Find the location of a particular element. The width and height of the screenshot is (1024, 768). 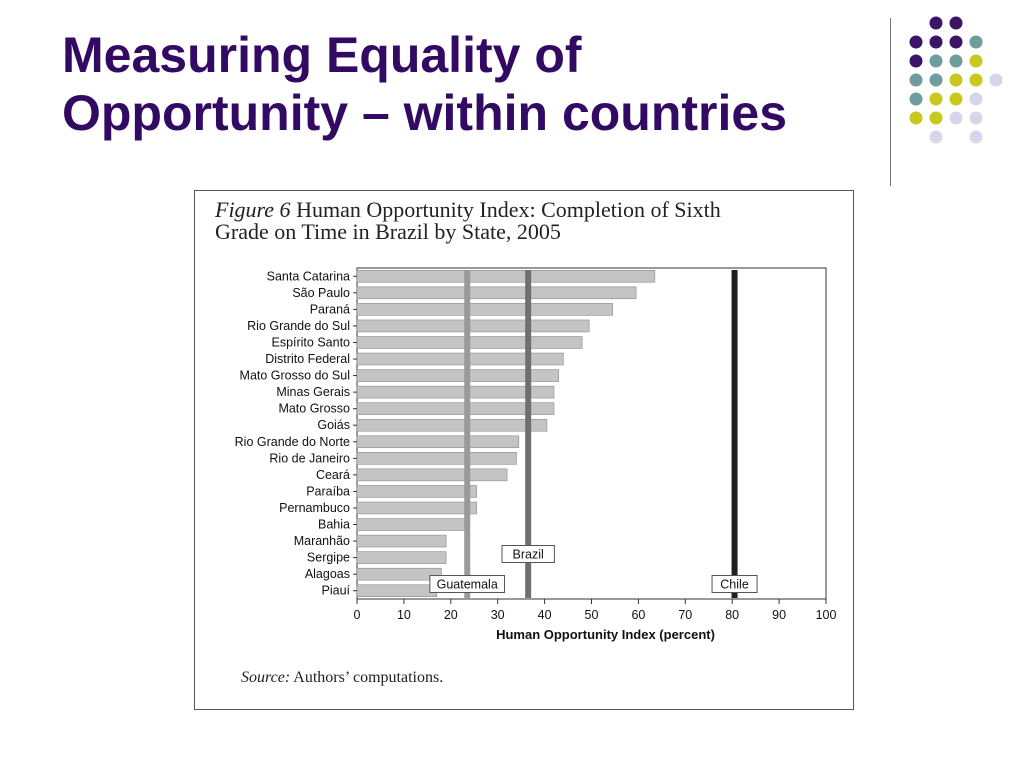

category-label: Pernambuco is located at coordinates (314, 508).